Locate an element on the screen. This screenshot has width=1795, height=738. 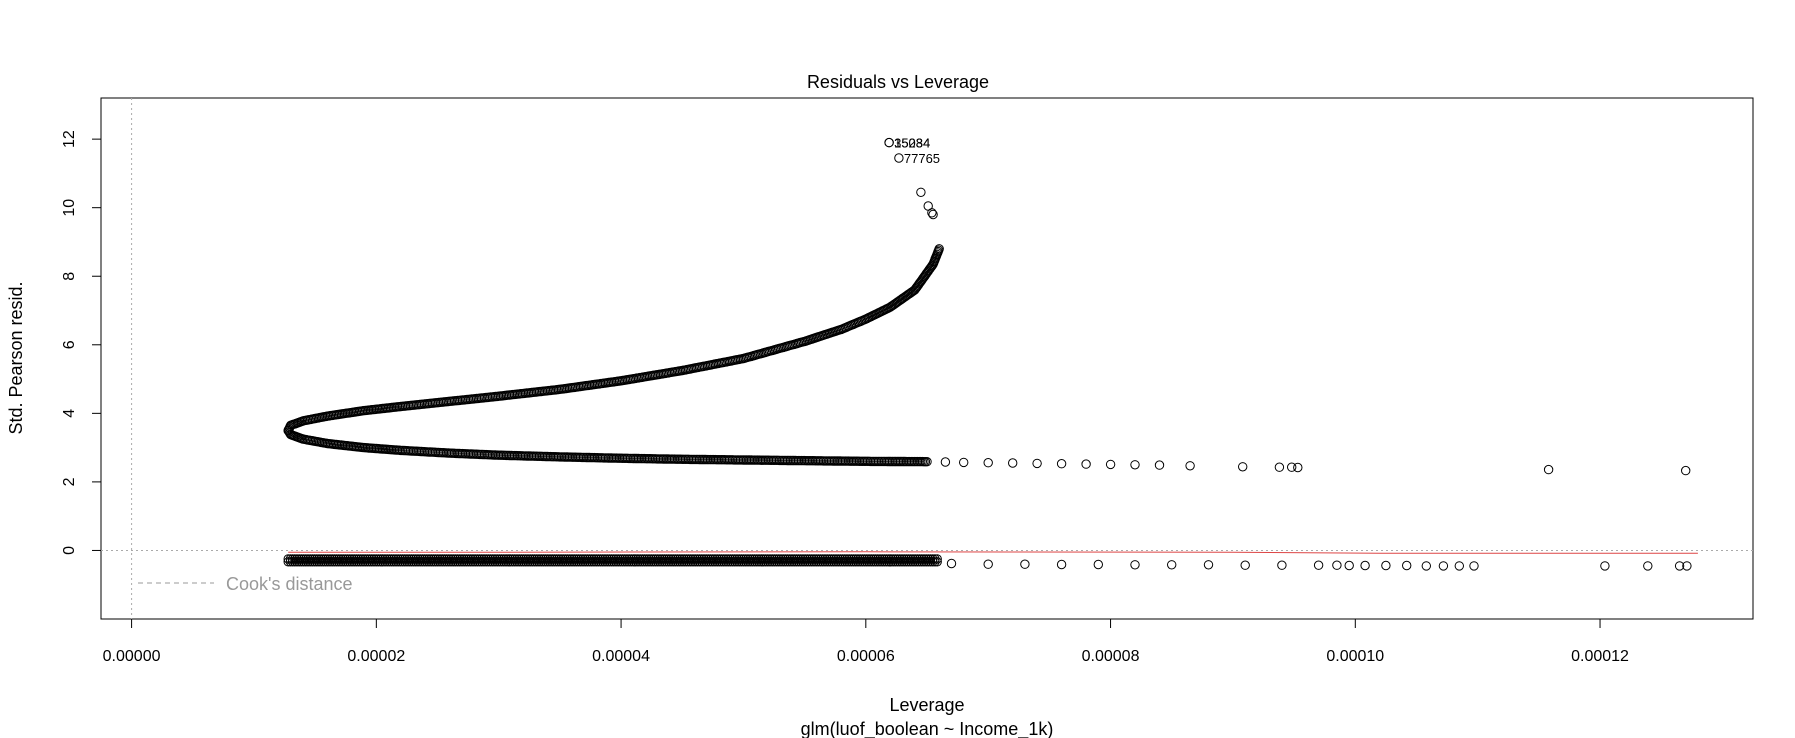
y-axis: 0 2 4 6 8 10 12 is located at coordinates (81, 342).